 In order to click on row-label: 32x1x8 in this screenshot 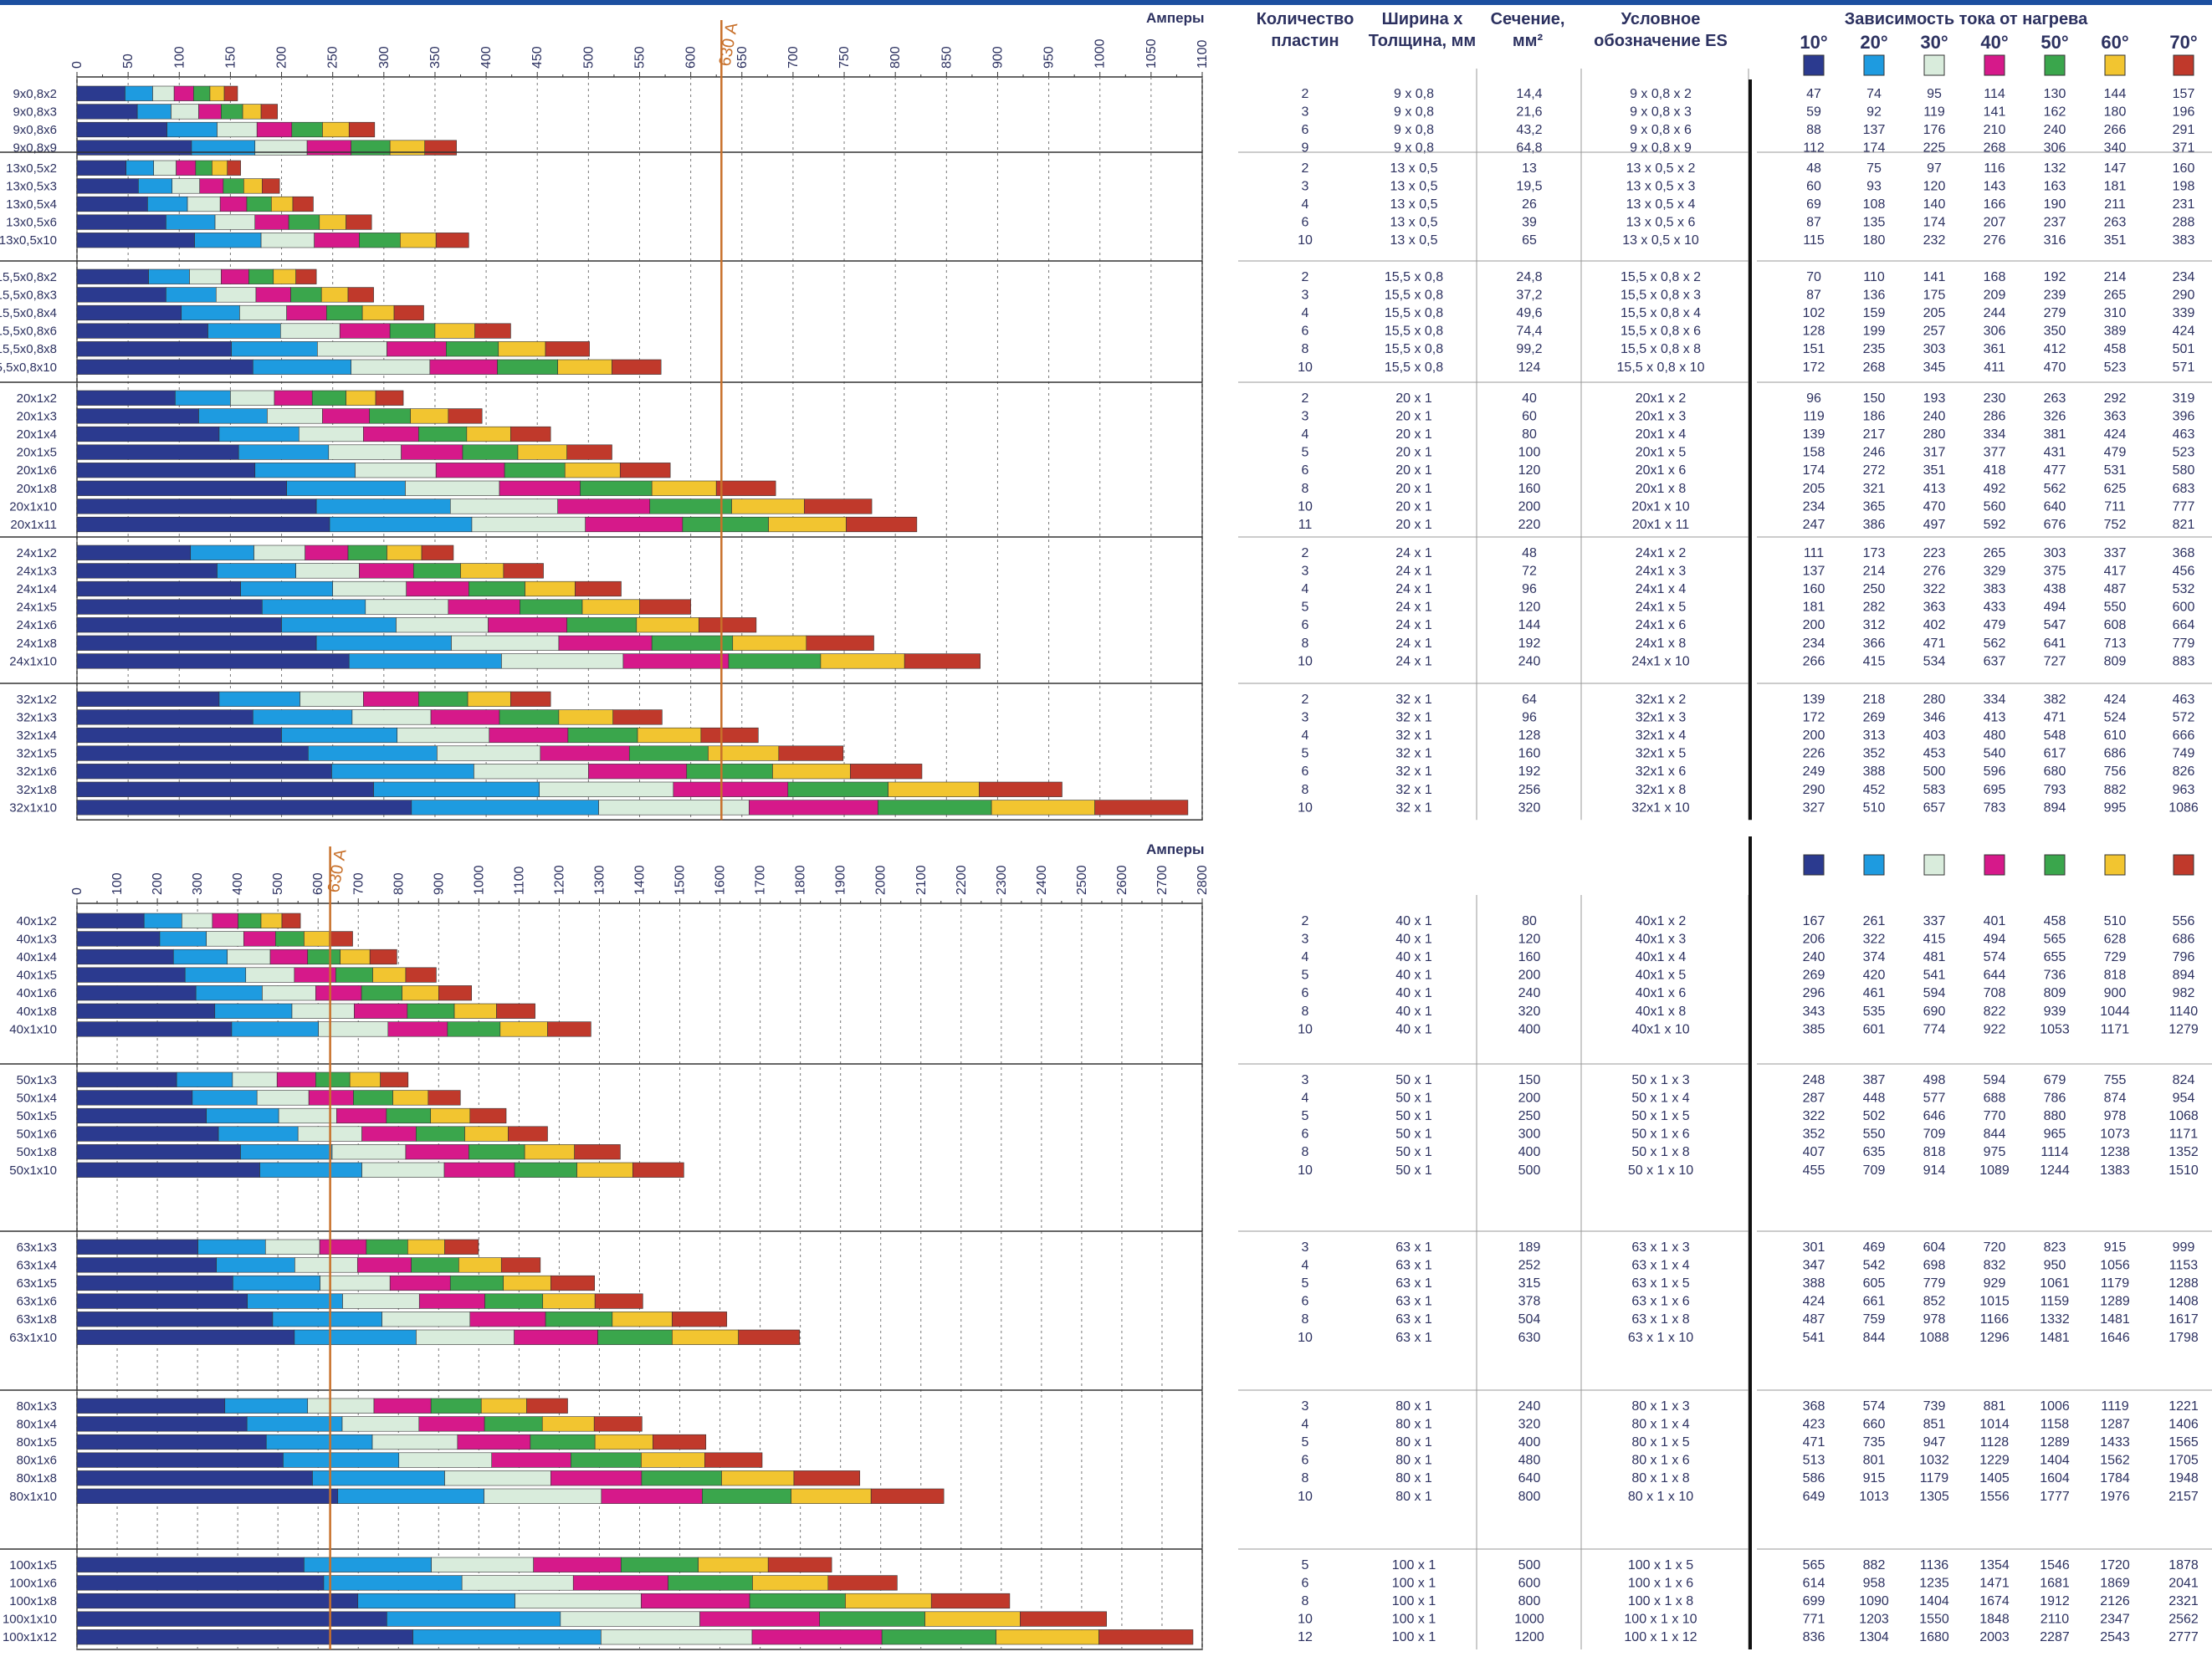, I will do `click(37, 790)`.